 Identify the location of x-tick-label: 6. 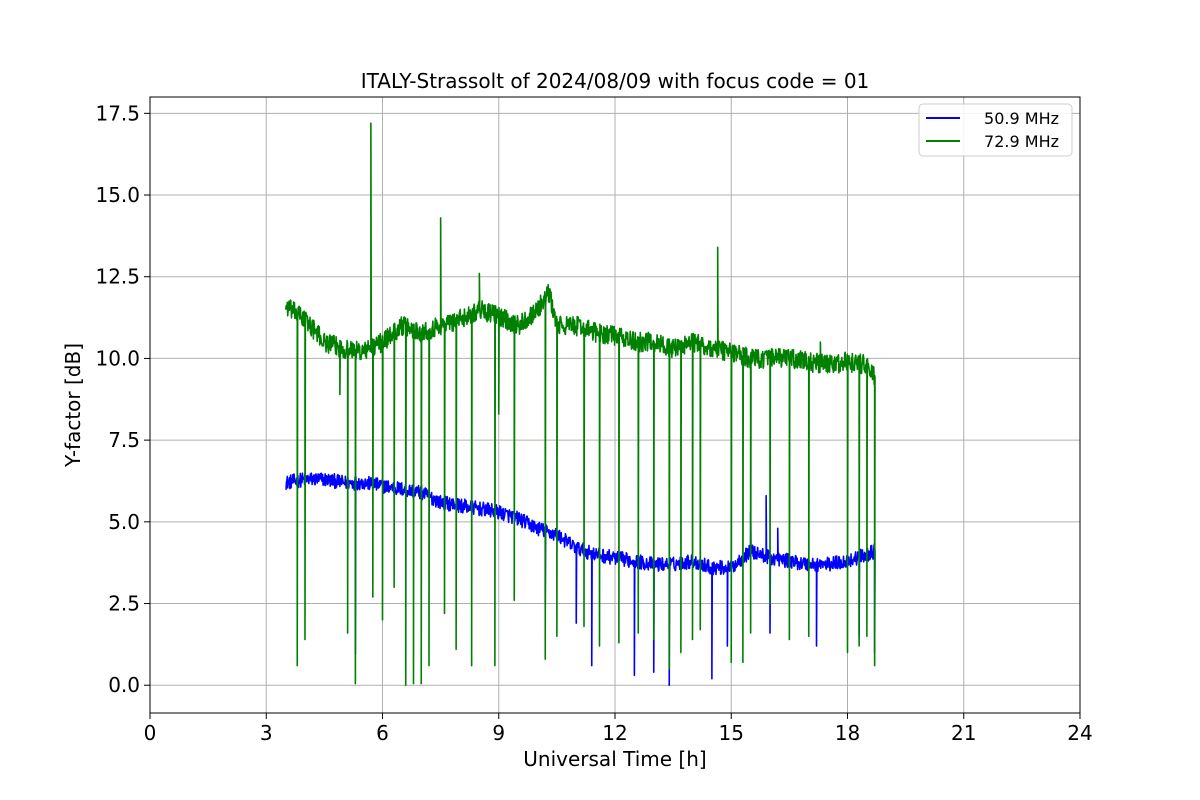
(382, 733).